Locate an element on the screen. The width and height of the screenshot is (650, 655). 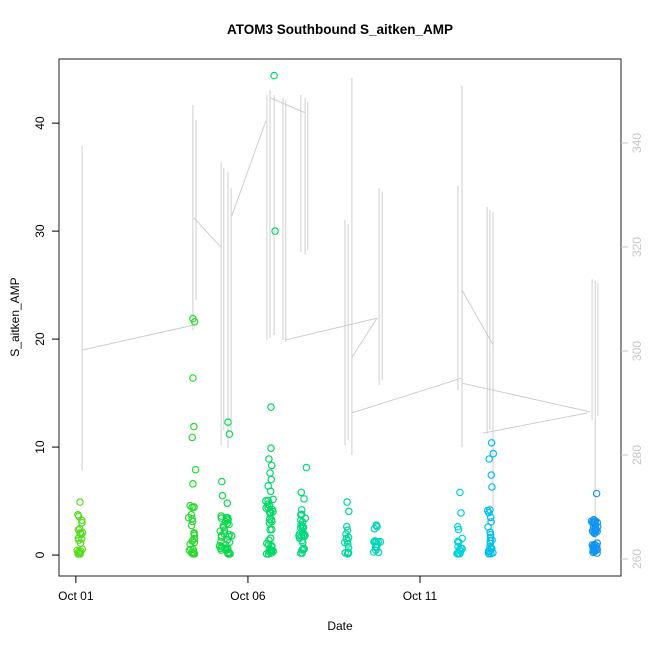
y-right-tick-label: 280 is located at coordinates (637, 455).